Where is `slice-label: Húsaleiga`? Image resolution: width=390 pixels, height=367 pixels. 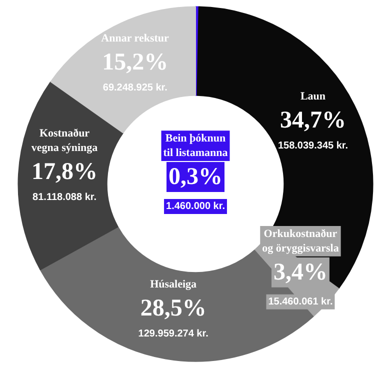
slice-label: Húsaleiga is located at coordinates (174, 284).